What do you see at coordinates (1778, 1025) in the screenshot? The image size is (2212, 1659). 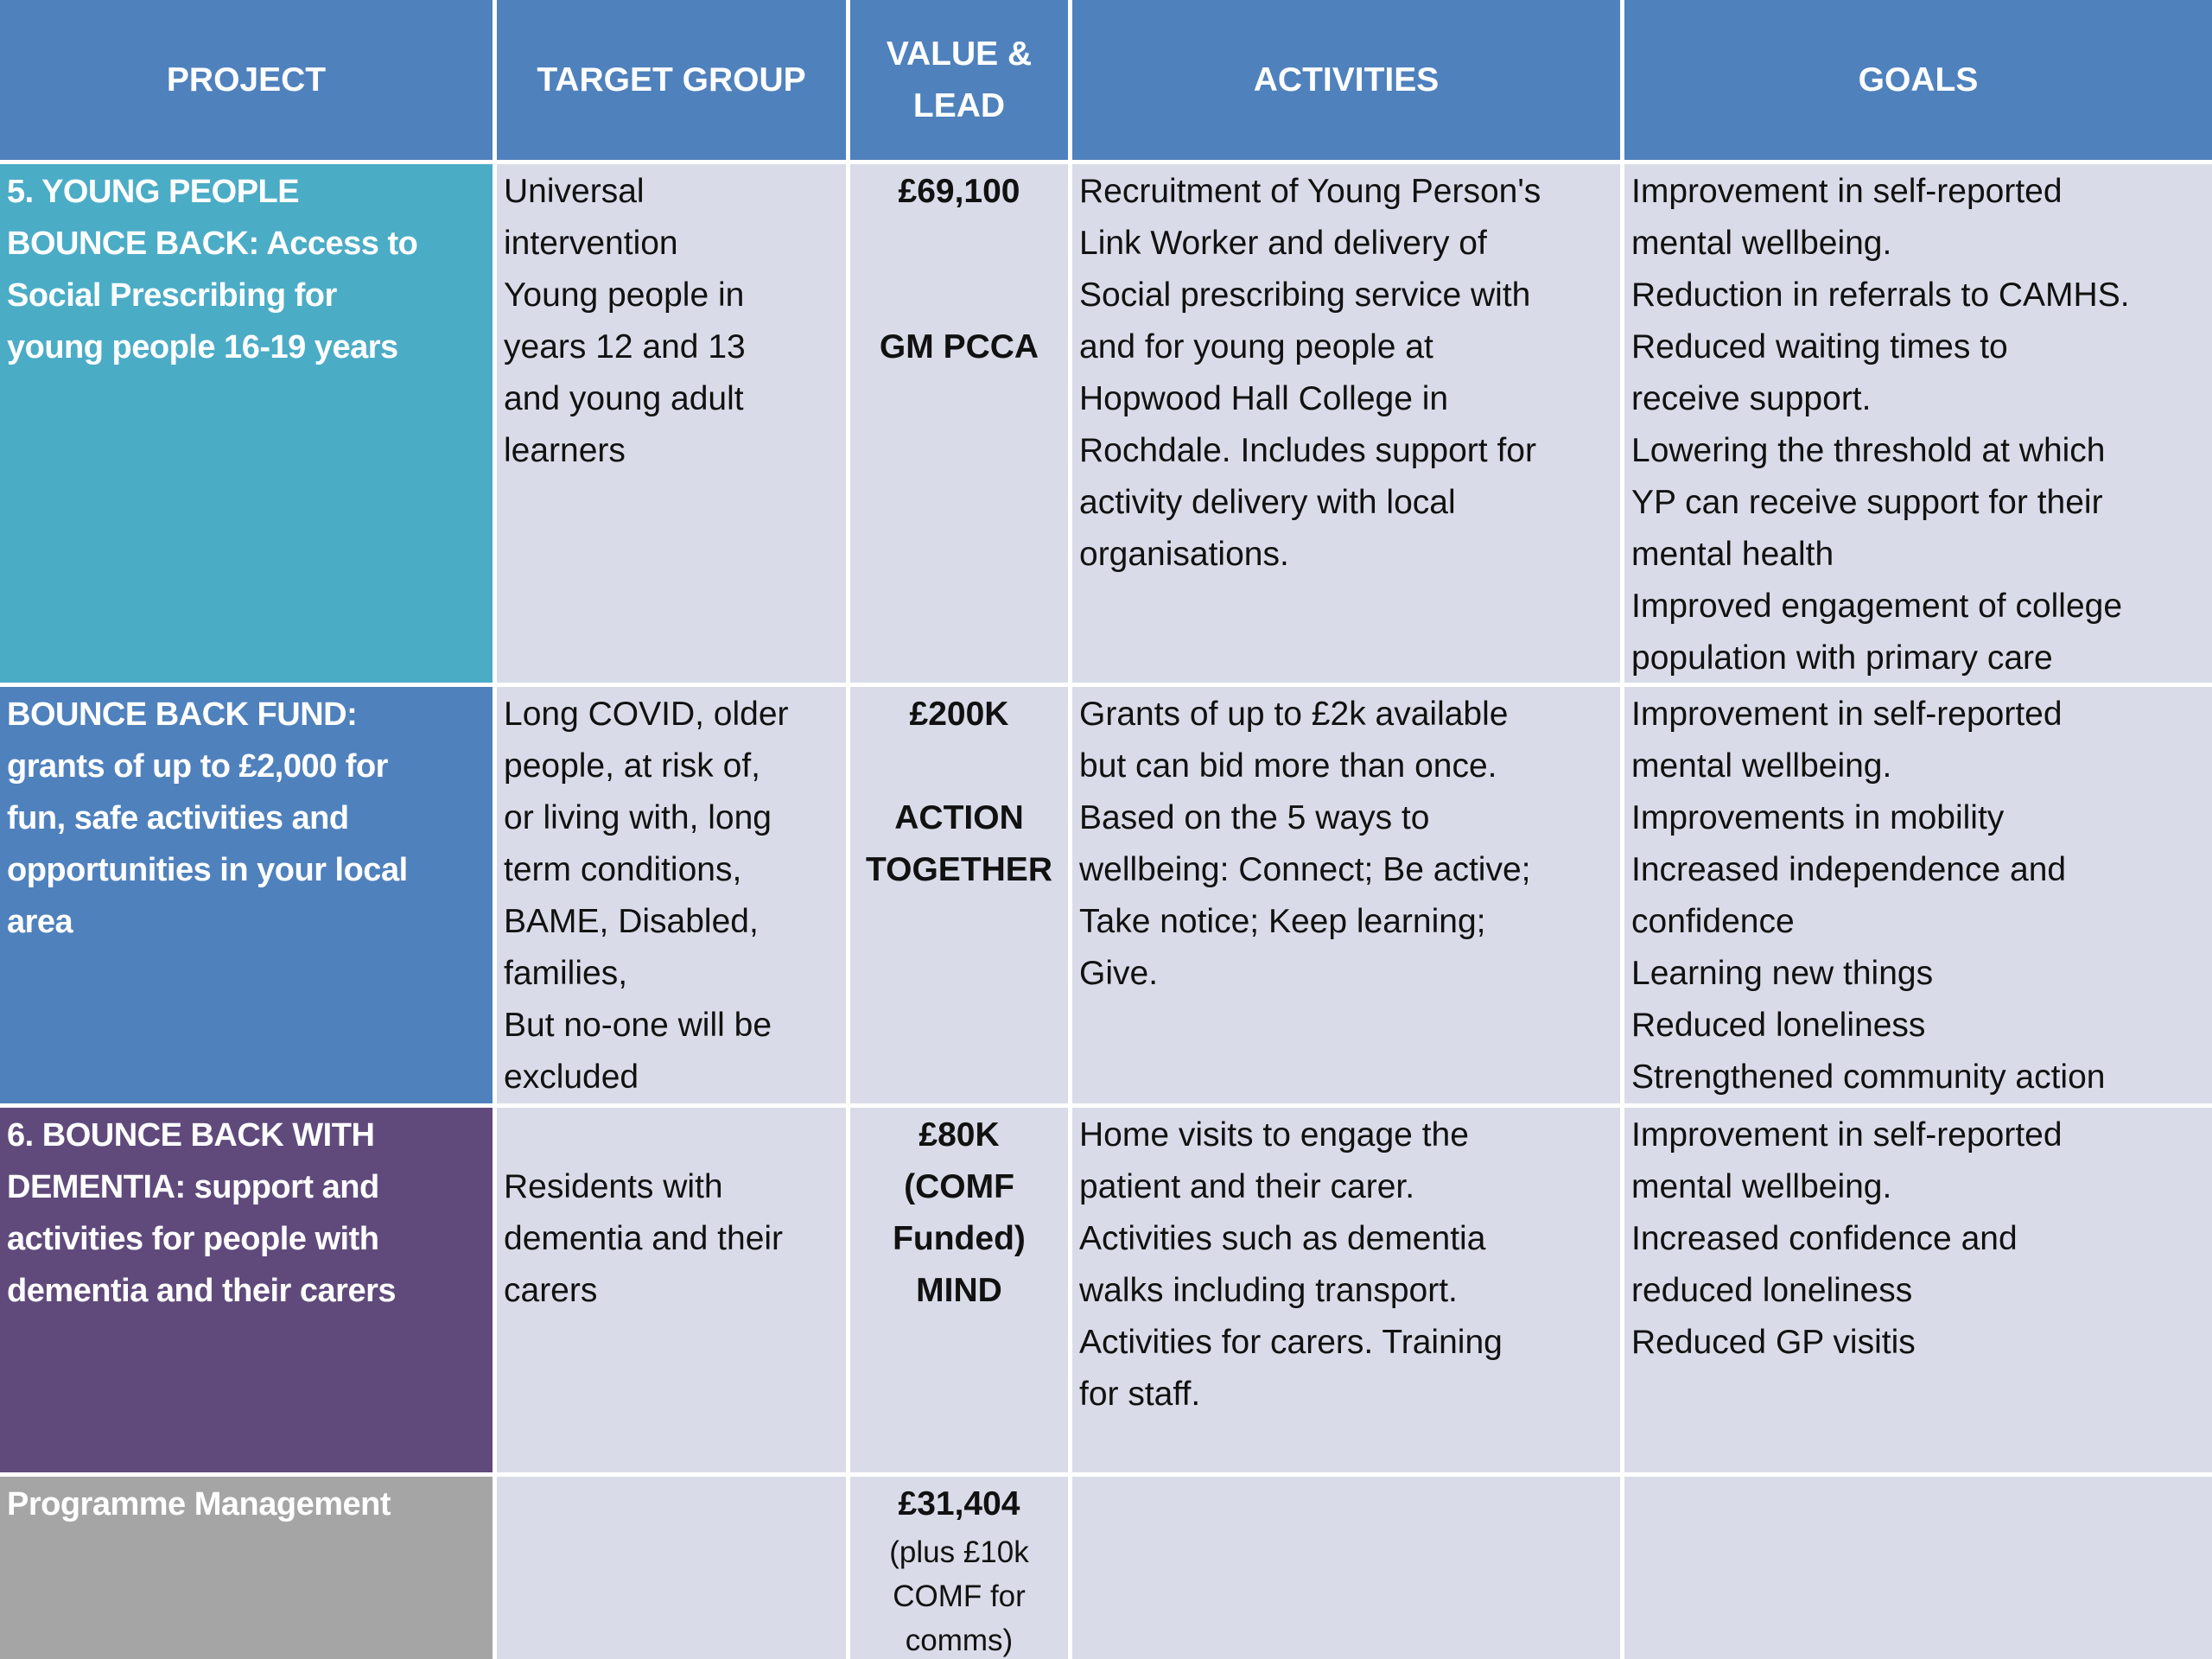 I see `text-line: Reduced loneliness` at bounding box center [1778, 1025].